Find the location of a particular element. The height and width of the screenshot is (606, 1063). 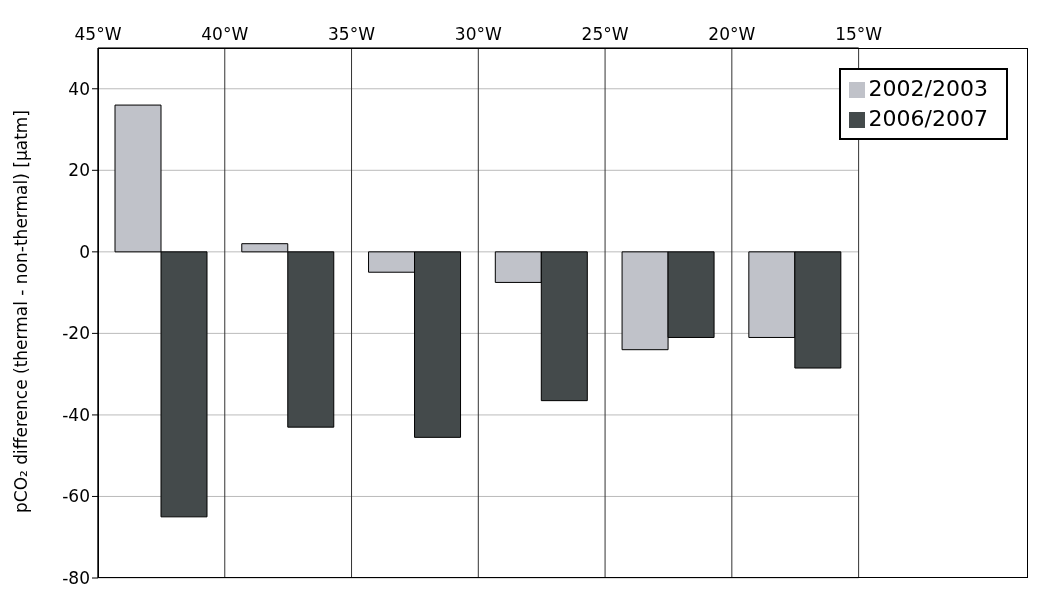

y-tick-label: -80 is located at coordinates (76, 578).